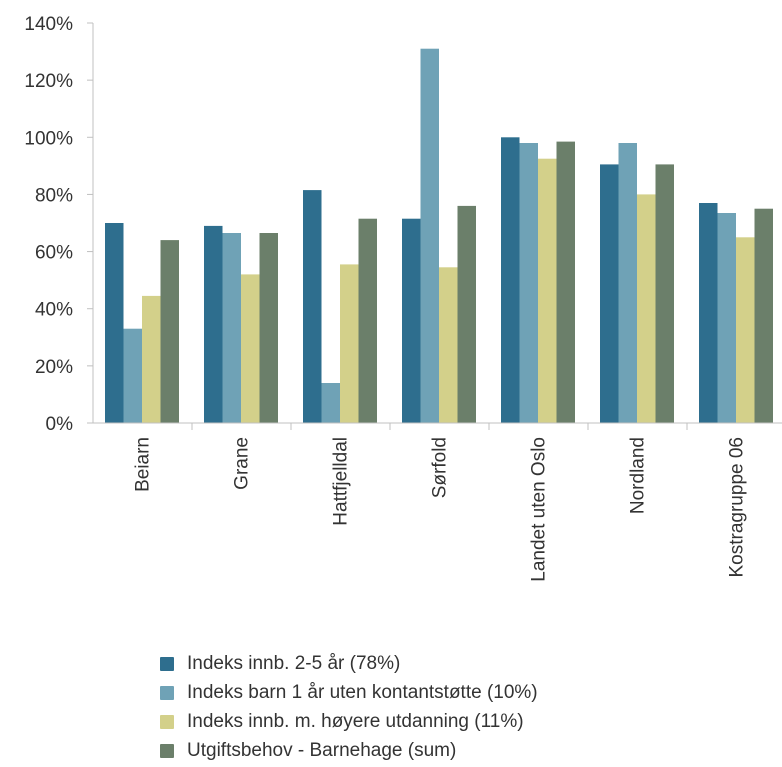 Image resolution: width=782 pixels, height=767 pixels. I want to click on y-tick-label: 140%, so click(48, 24).